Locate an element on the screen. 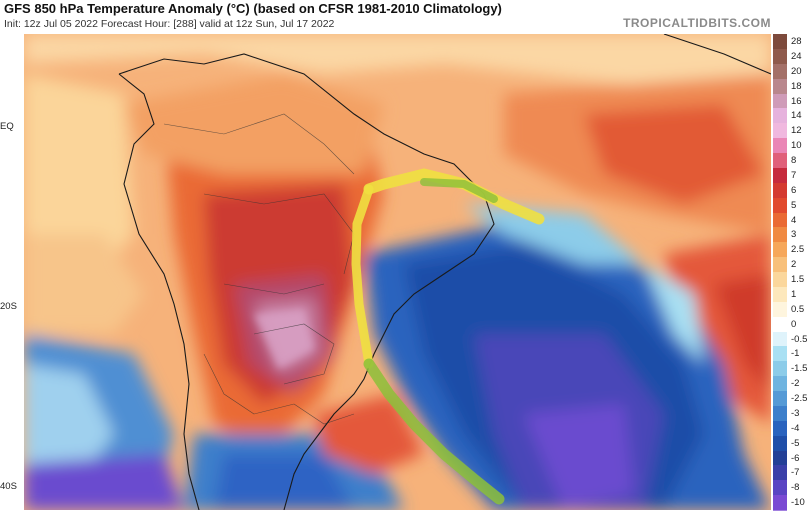 The height and width of the screenshot is (511, 807). colorbar-level: -1.5 is located at coordinates (790, 369).